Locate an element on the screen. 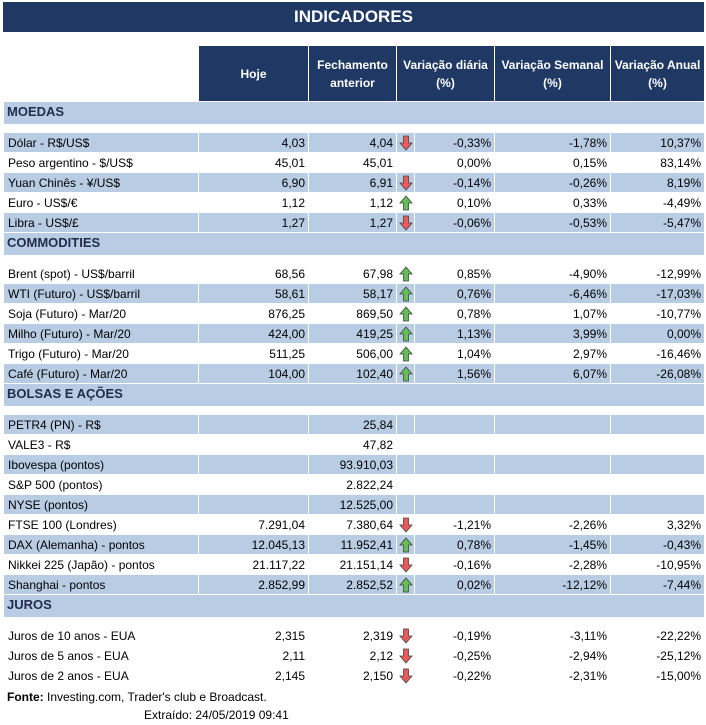  value-cell: -16,46% is located at coordinates (657, 353).